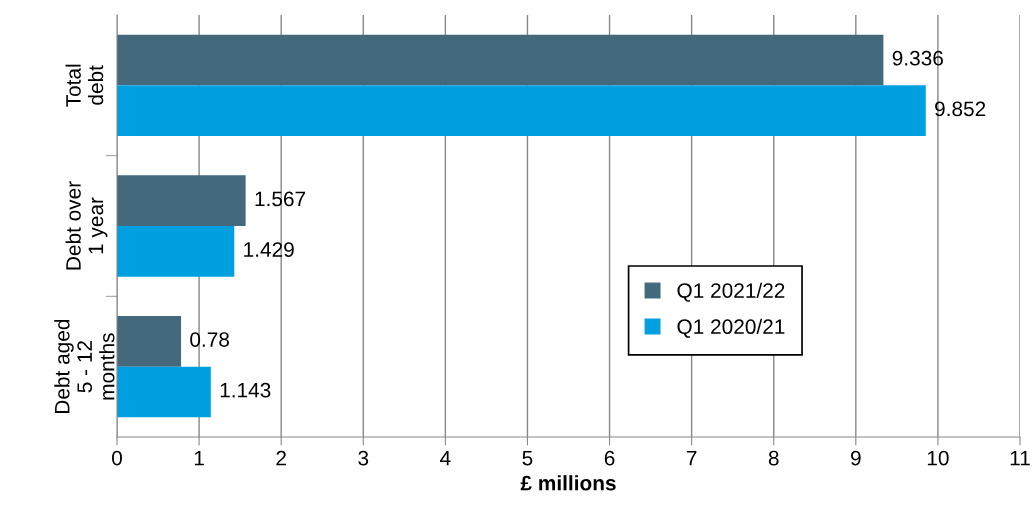  Describe the element at coordinates (917, 58) in the screenshot. I see `data-label: 9.336` at that location.